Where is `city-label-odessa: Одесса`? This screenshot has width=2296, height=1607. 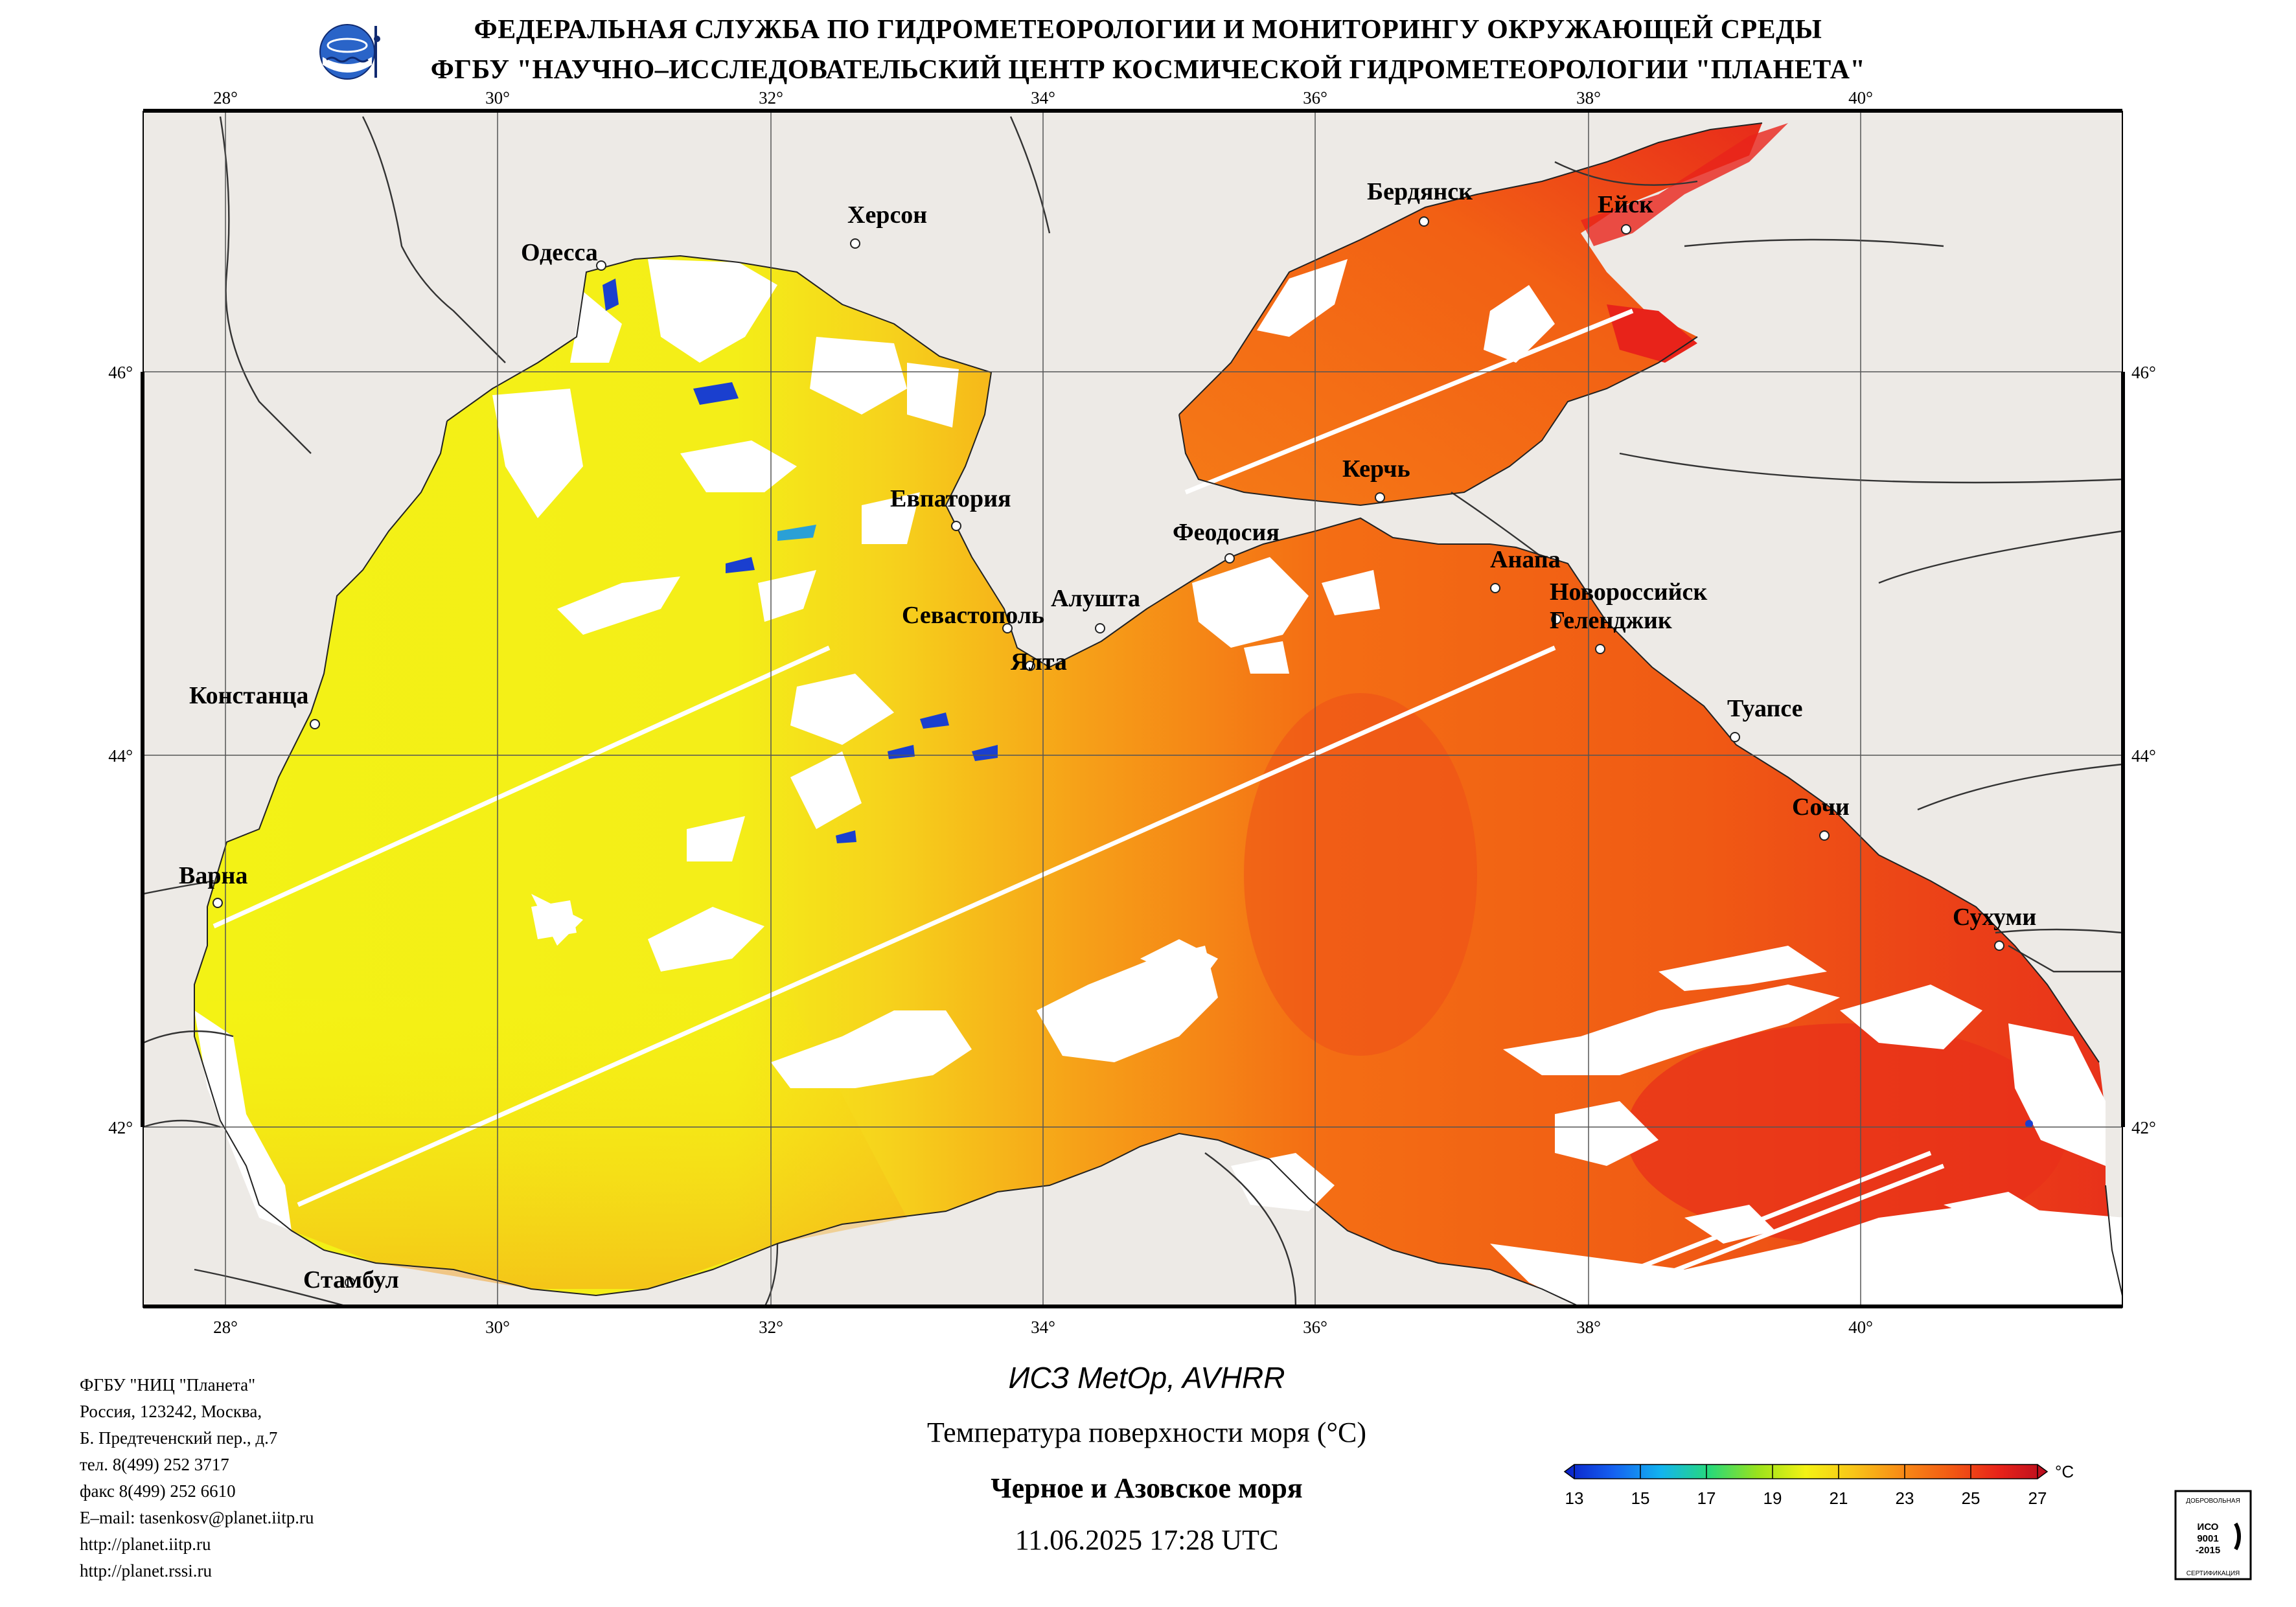 city-label-odessa: Одесса is located at coordinates (559, 252).